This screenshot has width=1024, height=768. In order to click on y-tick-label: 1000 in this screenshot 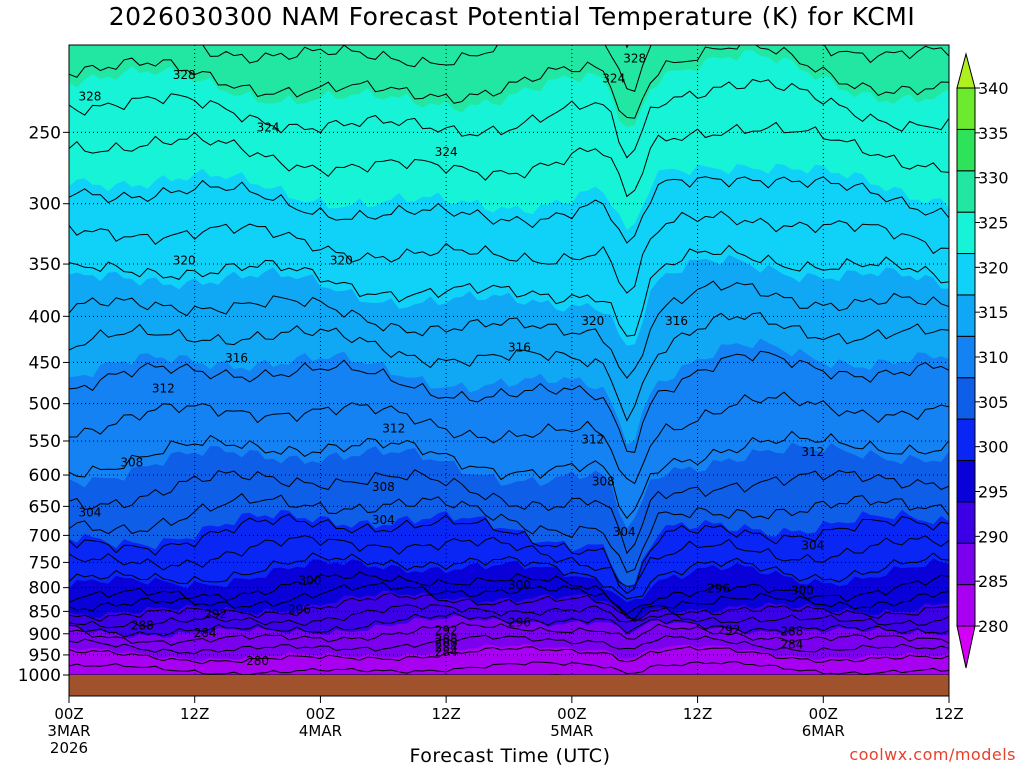, I will do `click(39, 676)`.